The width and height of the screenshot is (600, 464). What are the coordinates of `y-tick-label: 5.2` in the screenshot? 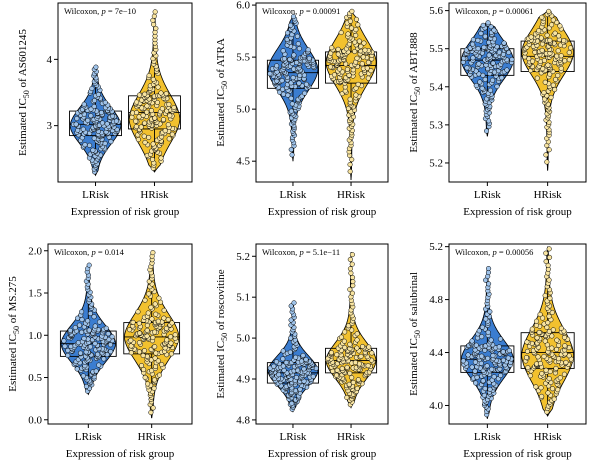 It's located at (436, 163).